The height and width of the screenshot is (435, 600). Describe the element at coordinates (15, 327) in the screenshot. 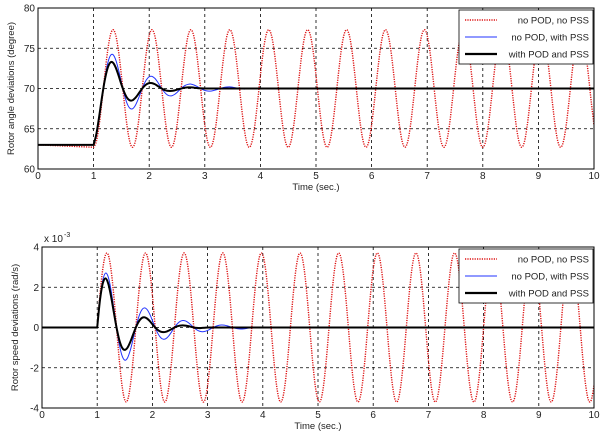

I see `y-axis-label: Rotor speed deviations (rad/s)` at that location.